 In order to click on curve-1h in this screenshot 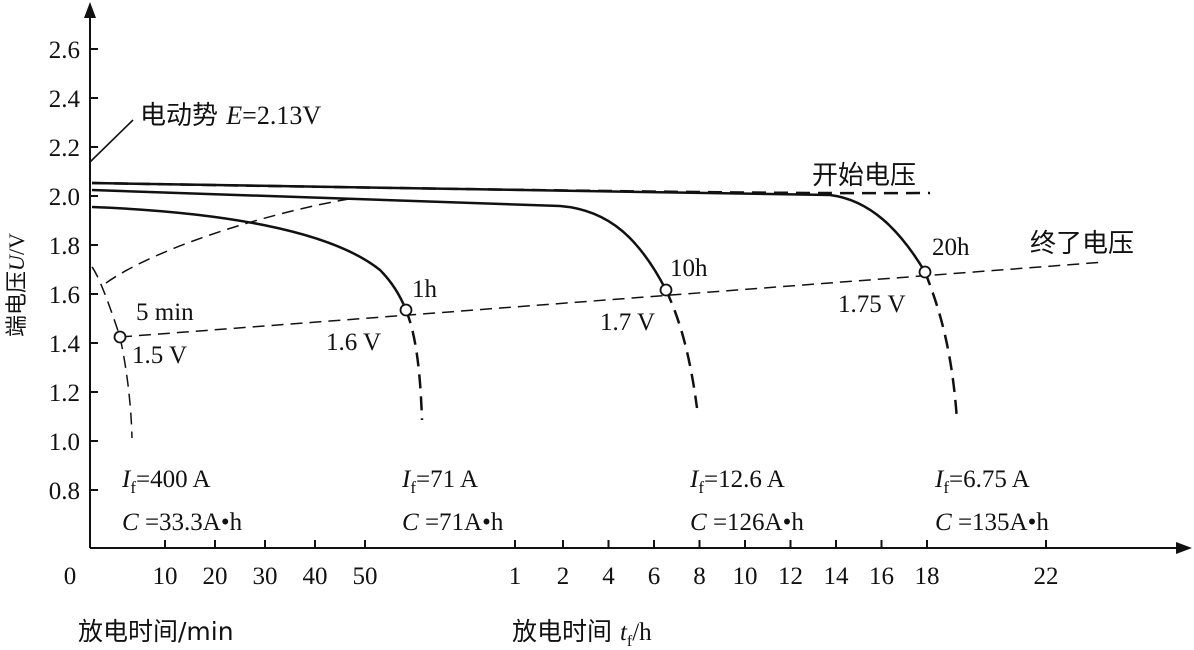, I will do `click(249, 258)`.